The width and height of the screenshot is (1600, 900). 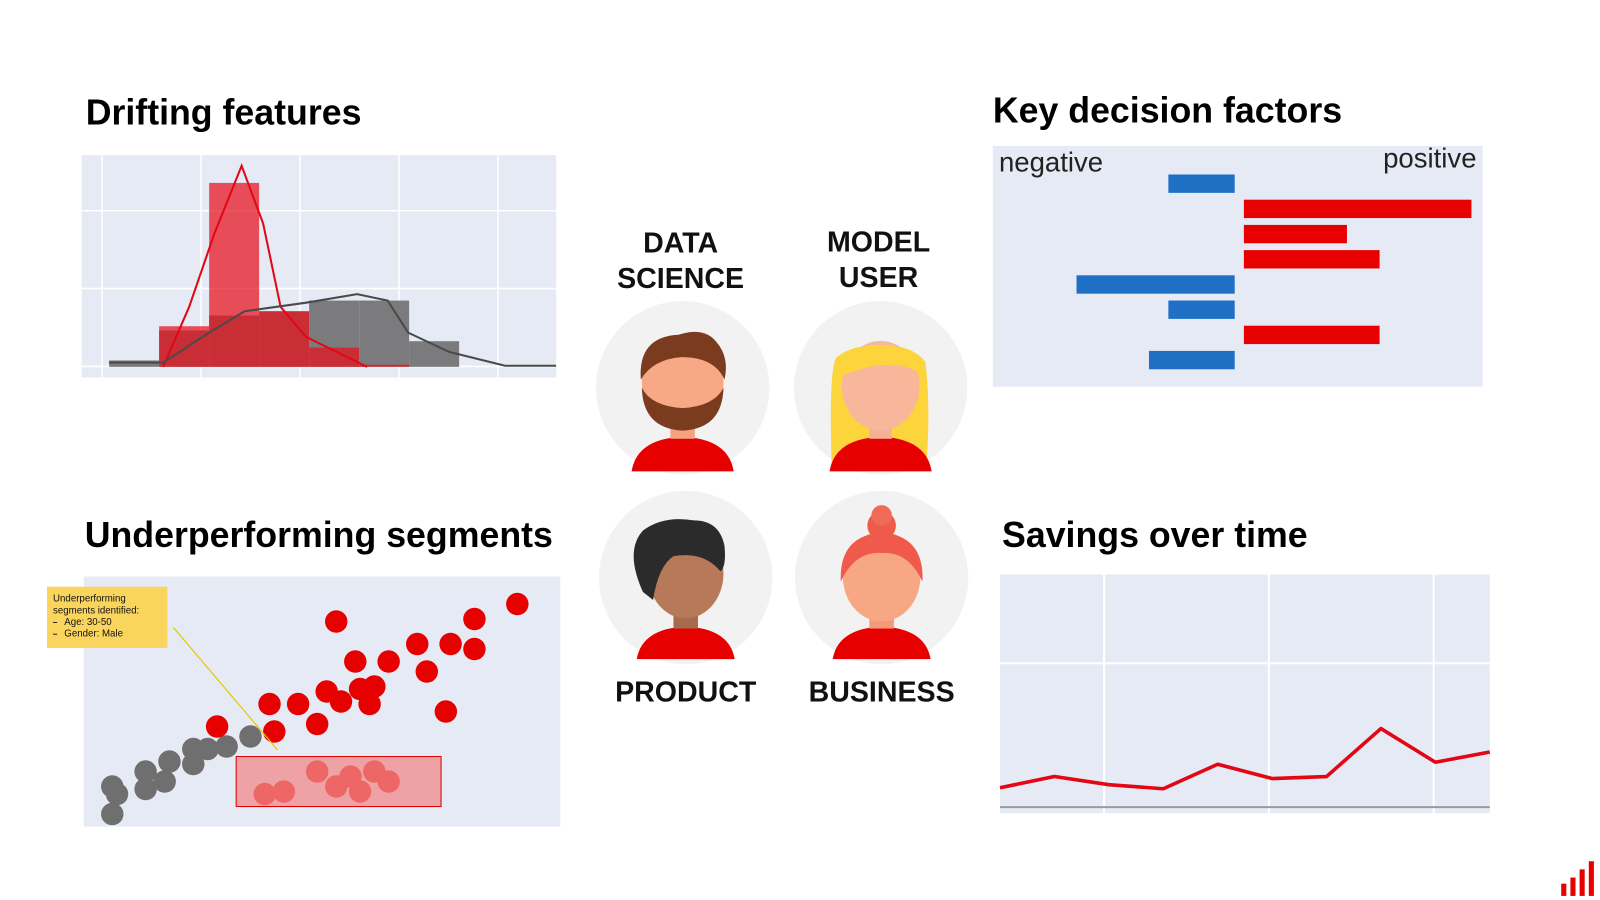 What do you see at coordinates (881, 577) in the screenshot?
I see `avatar-business` at bounding box center [881, 577].